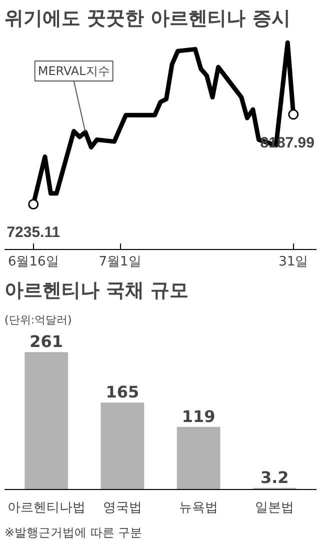  I want to click on data-label: 119, so click(199, 416).